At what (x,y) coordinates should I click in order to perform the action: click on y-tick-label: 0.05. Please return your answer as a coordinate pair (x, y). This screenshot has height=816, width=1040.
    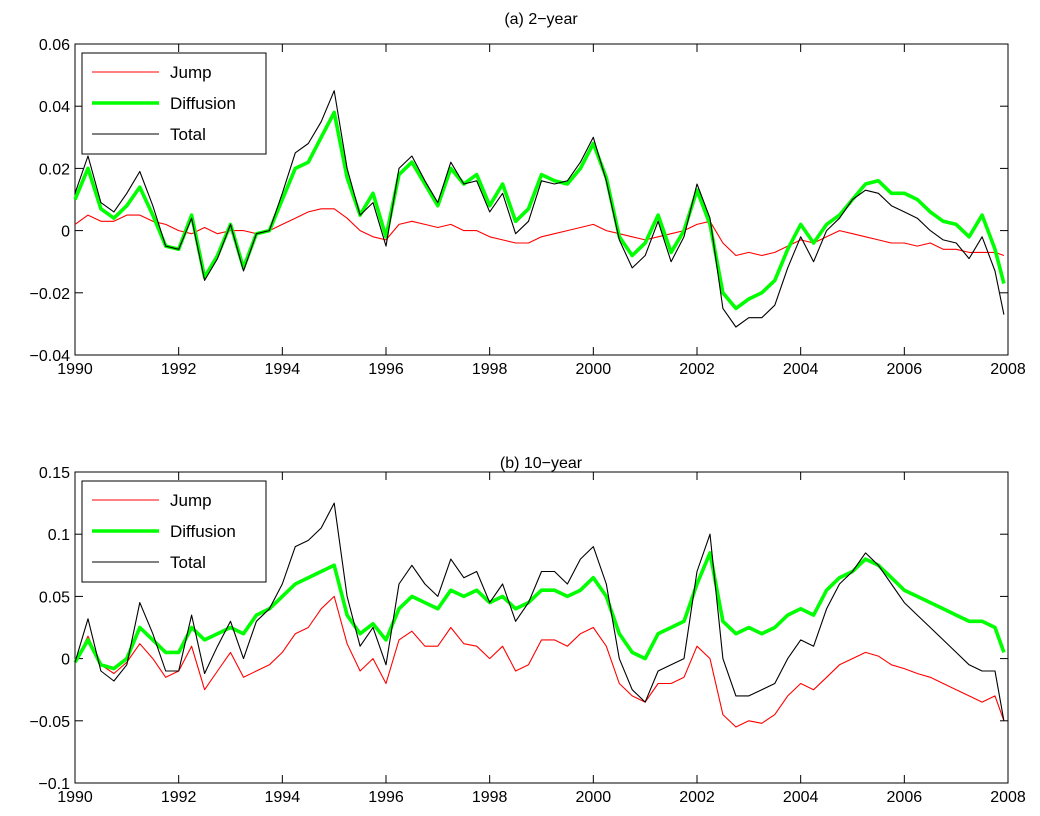
    Looking at the image, I should click on (54, 597).